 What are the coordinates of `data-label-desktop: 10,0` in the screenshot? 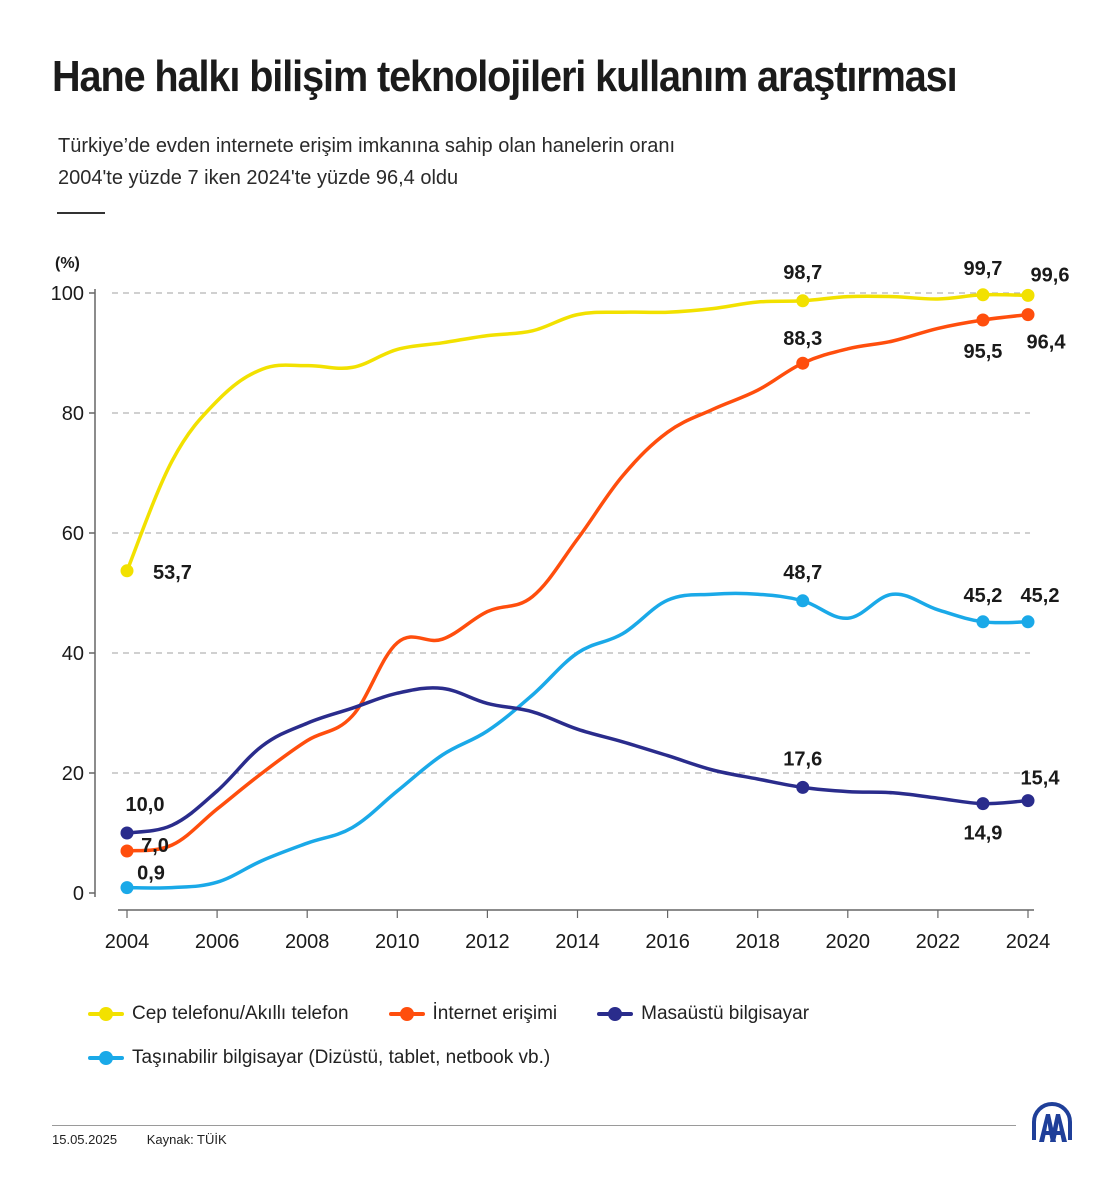 It's located at (145, 805).